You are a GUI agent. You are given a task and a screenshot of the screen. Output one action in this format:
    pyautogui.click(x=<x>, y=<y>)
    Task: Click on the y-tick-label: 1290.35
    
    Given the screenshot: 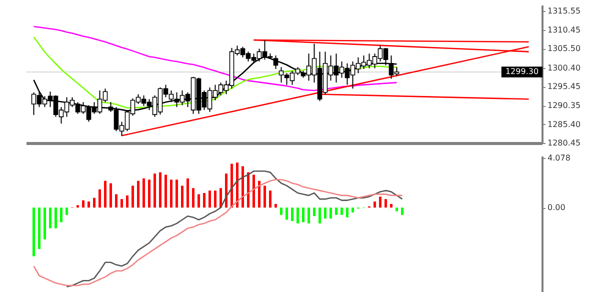 What is the action you would take?
    pyautogui.click(x=564, y=105)
    